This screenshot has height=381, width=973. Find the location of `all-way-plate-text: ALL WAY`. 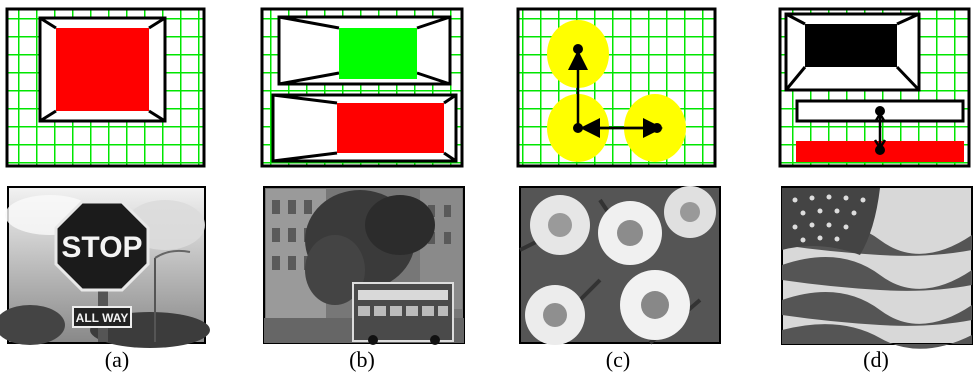

all-way-plate-text: ALL WAY is located at coordinates (102, 318).